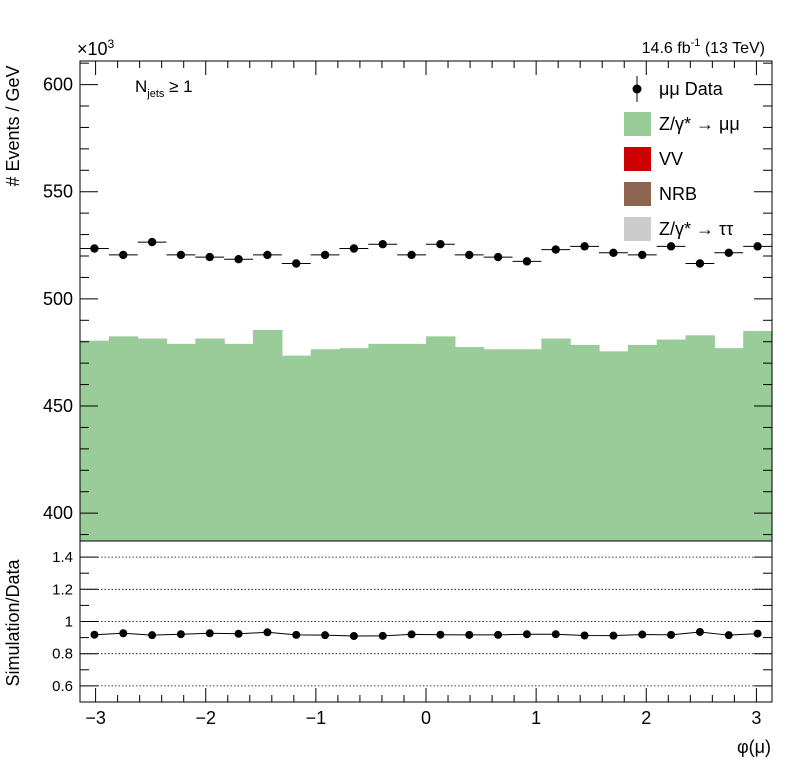 This screenshot has height=772, width=796. I want to click on legend-entry: Z/γ* → μμ, so click(682, 124).